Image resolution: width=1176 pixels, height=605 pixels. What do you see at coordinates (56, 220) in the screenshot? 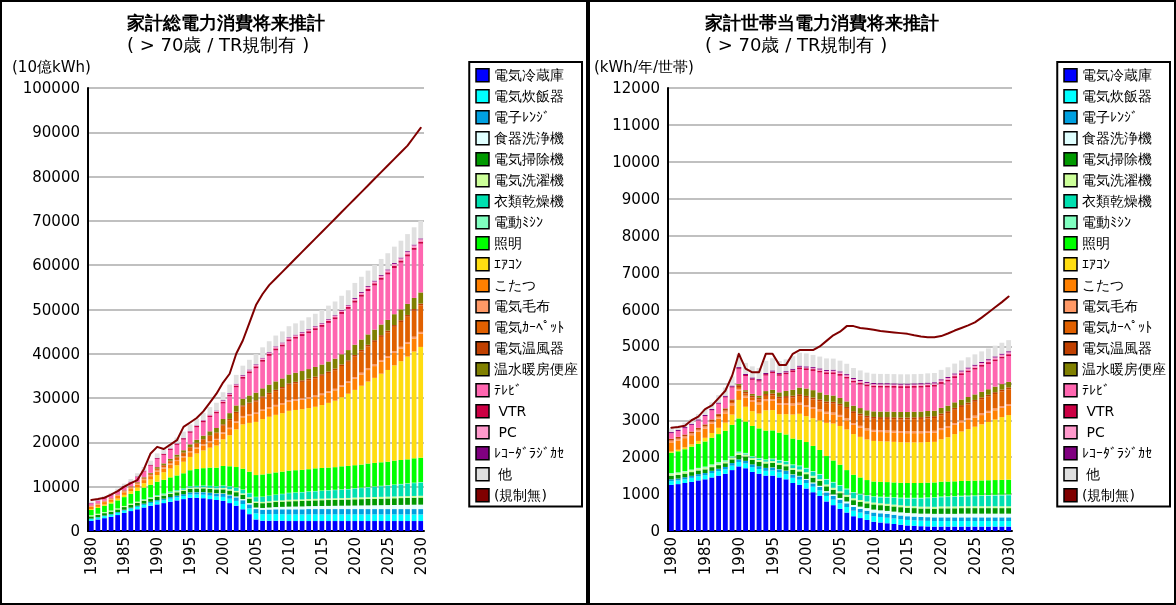
I see `y-tick-label: 70000` at bounding box center [56, 220].